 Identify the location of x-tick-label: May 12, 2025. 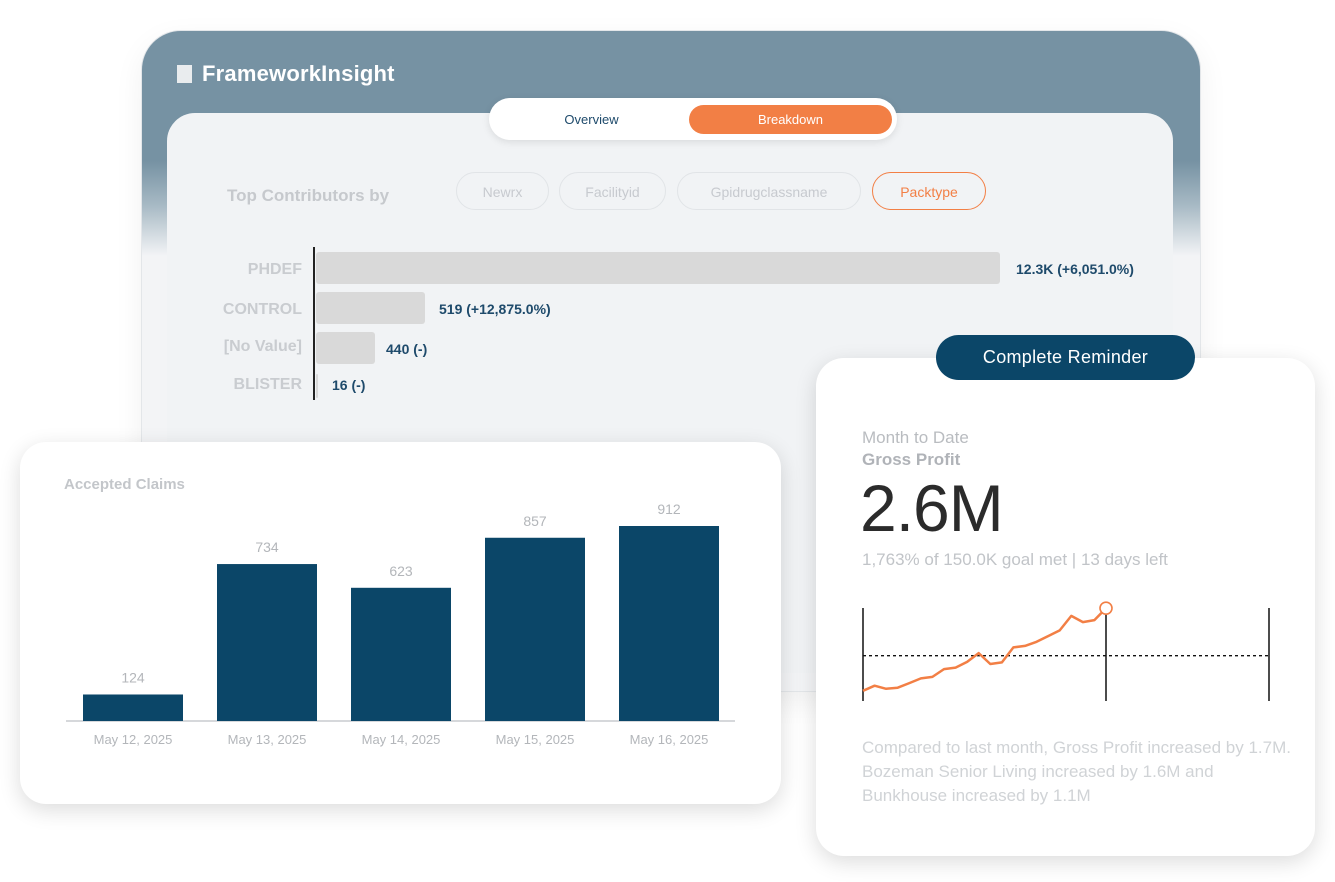
(133, 739).